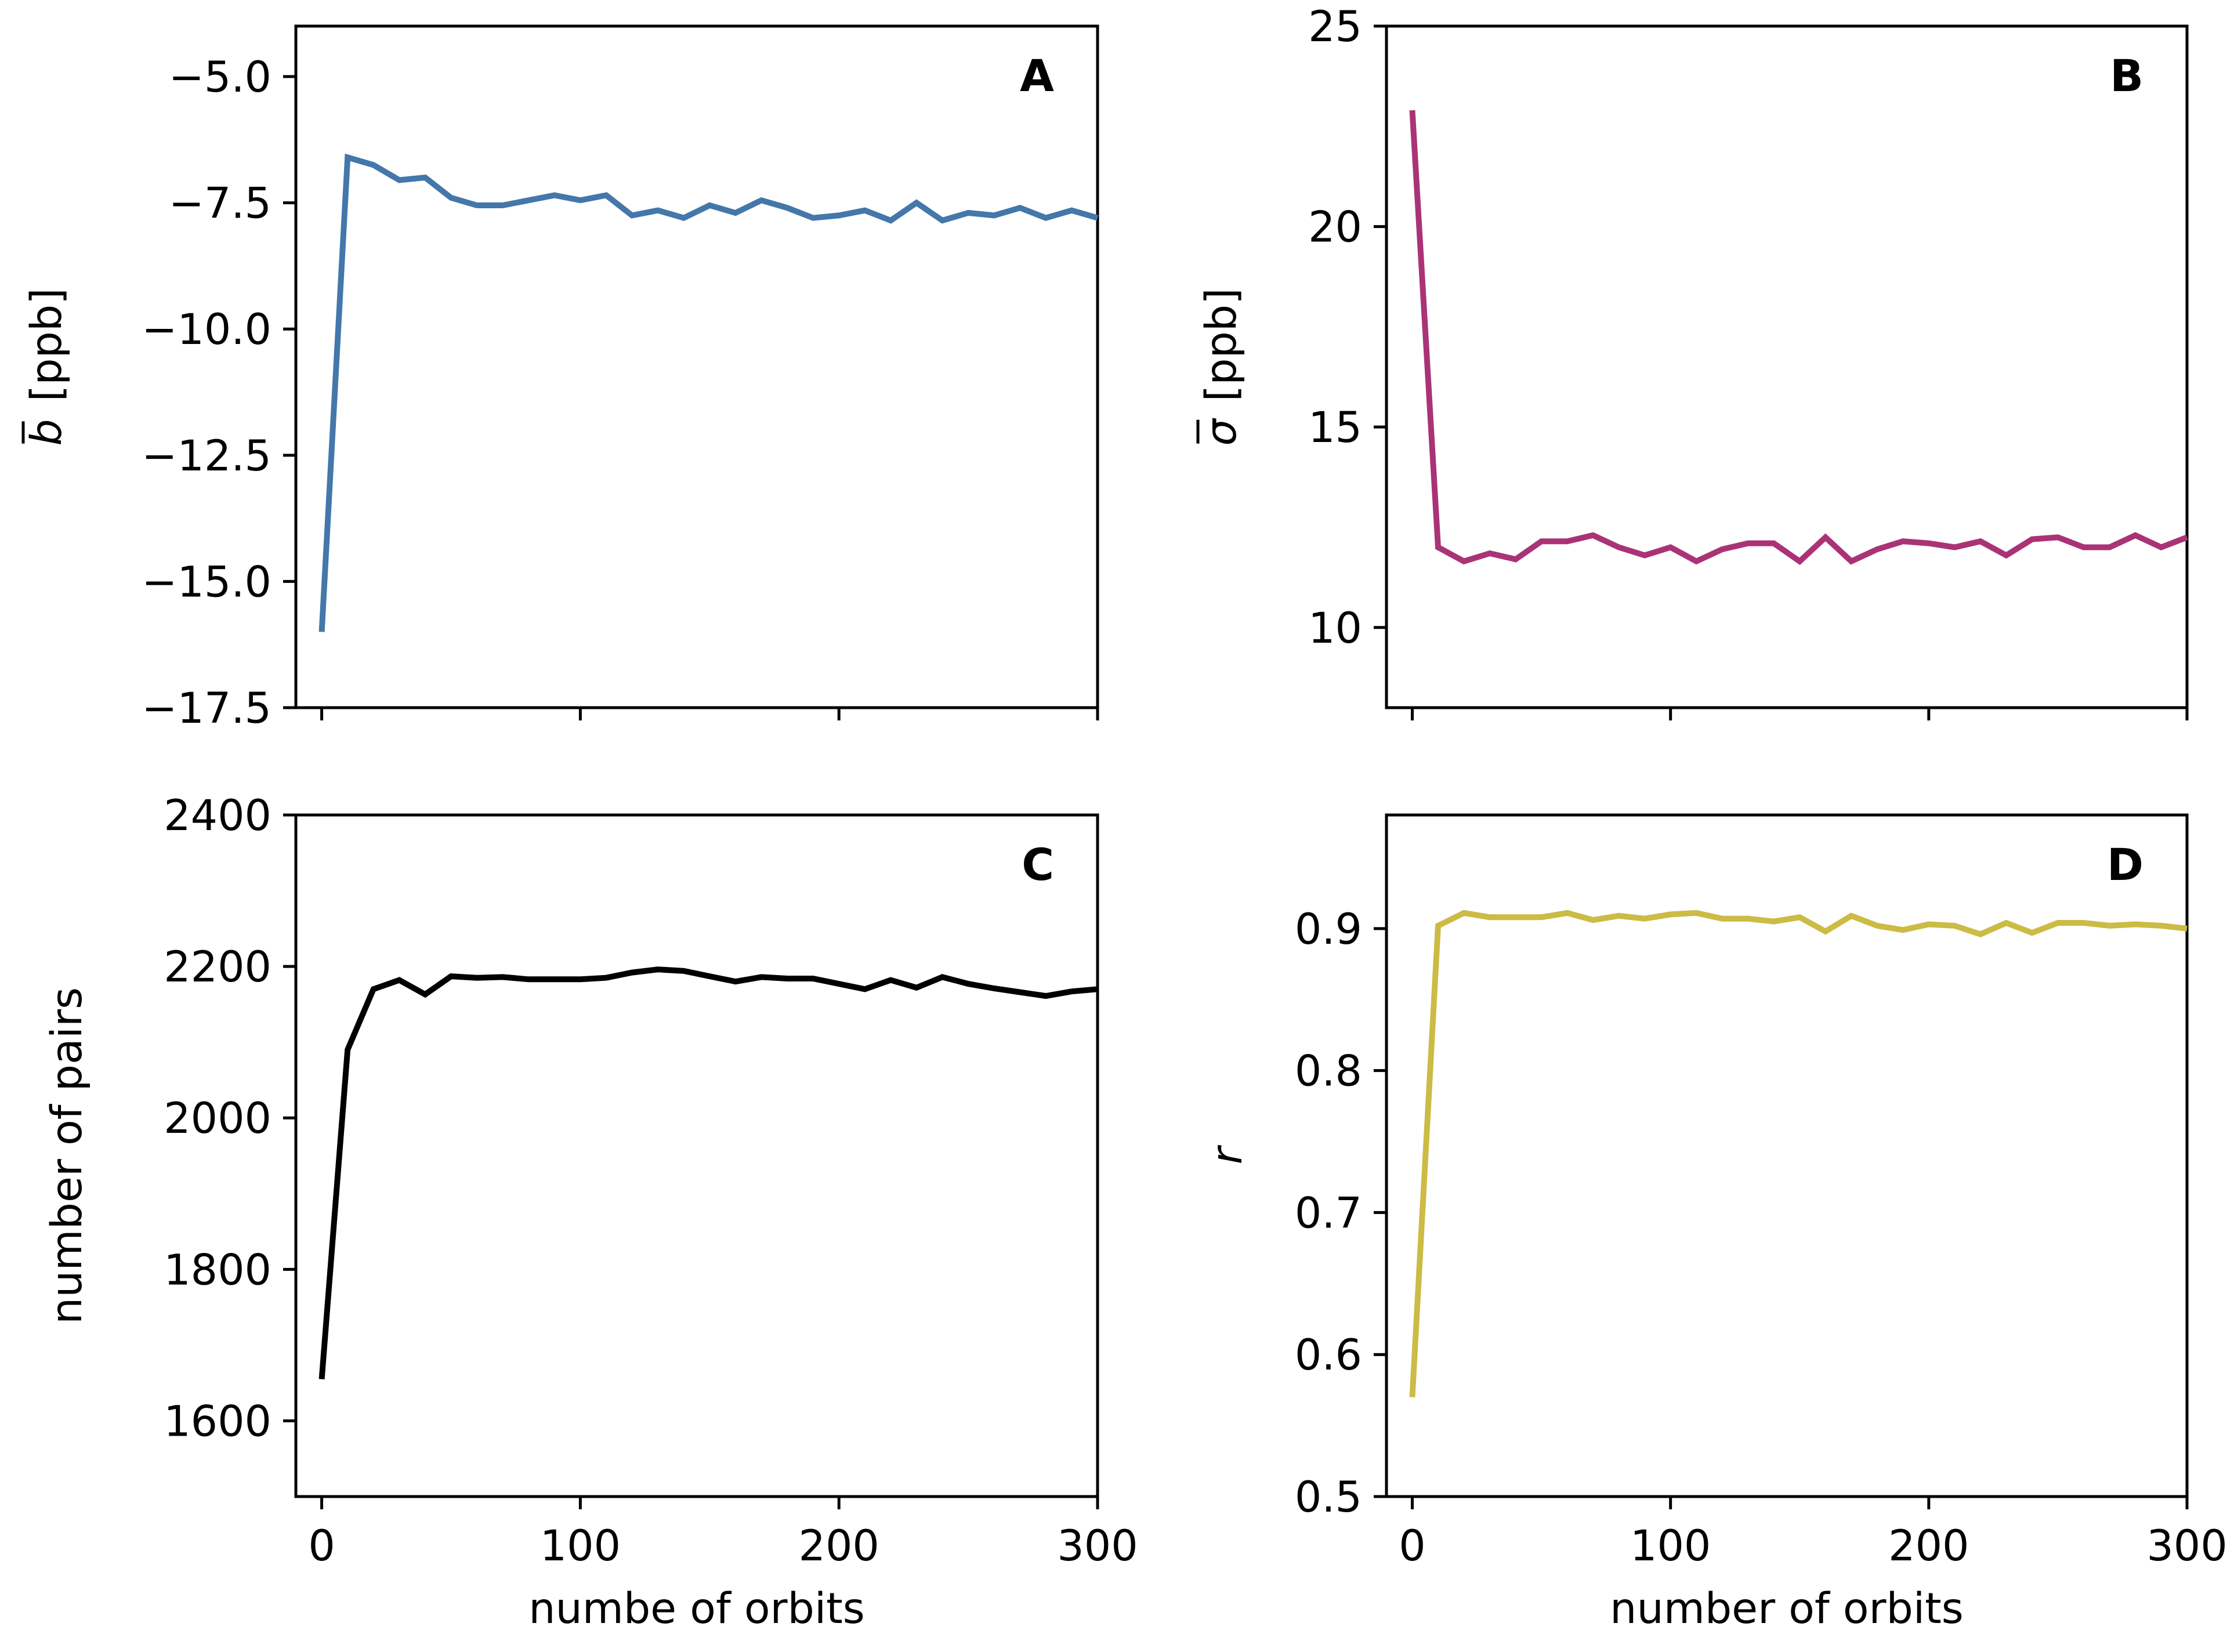  What do you see at coordinates (1798, 1153) in the screenshot?
I see `panel-d-series-line` at bounding box center [1798, 1153].